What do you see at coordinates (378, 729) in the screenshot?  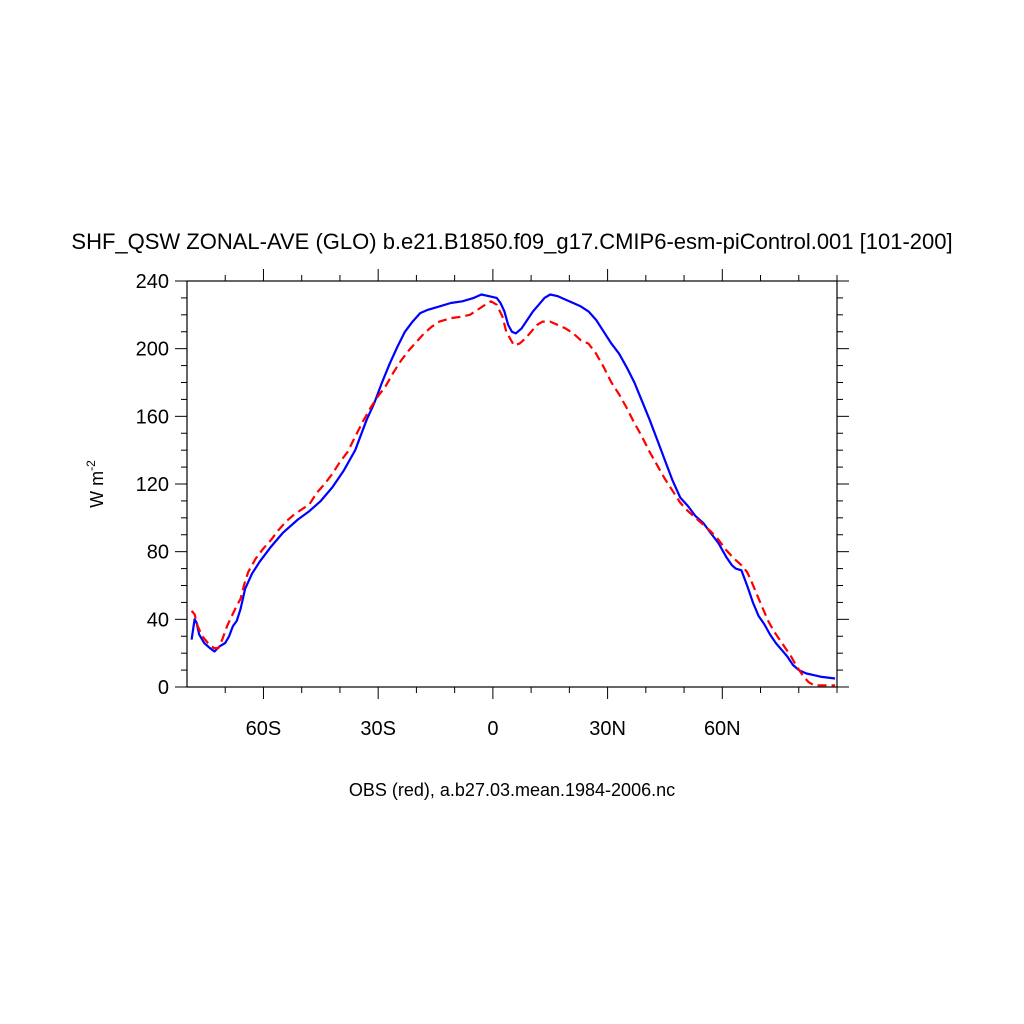 I see `x-tick-label: 30S` at bounding box center [378, 729].